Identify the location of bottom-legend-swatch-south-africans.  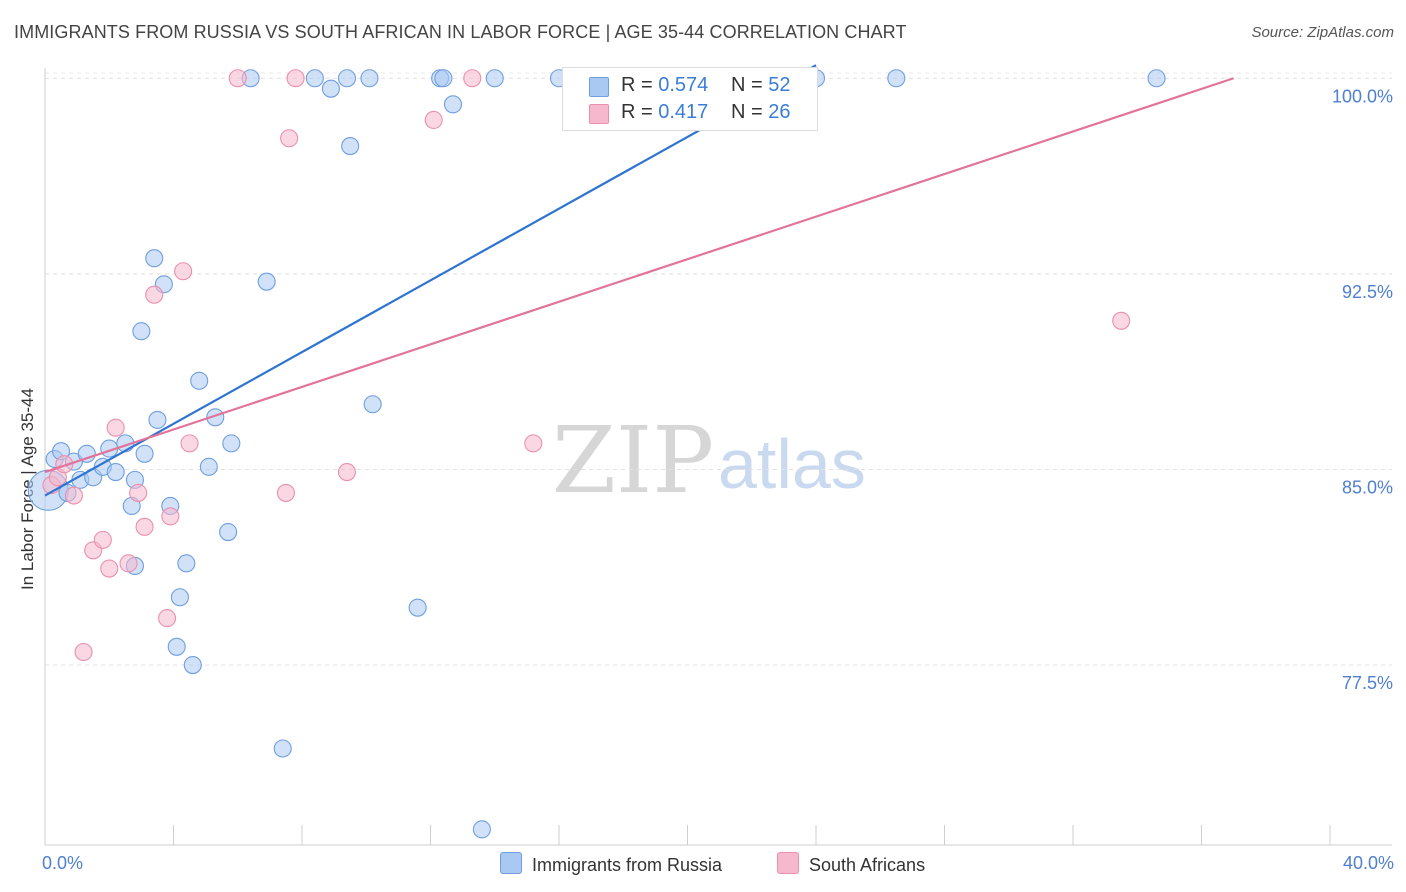
(788, 863).